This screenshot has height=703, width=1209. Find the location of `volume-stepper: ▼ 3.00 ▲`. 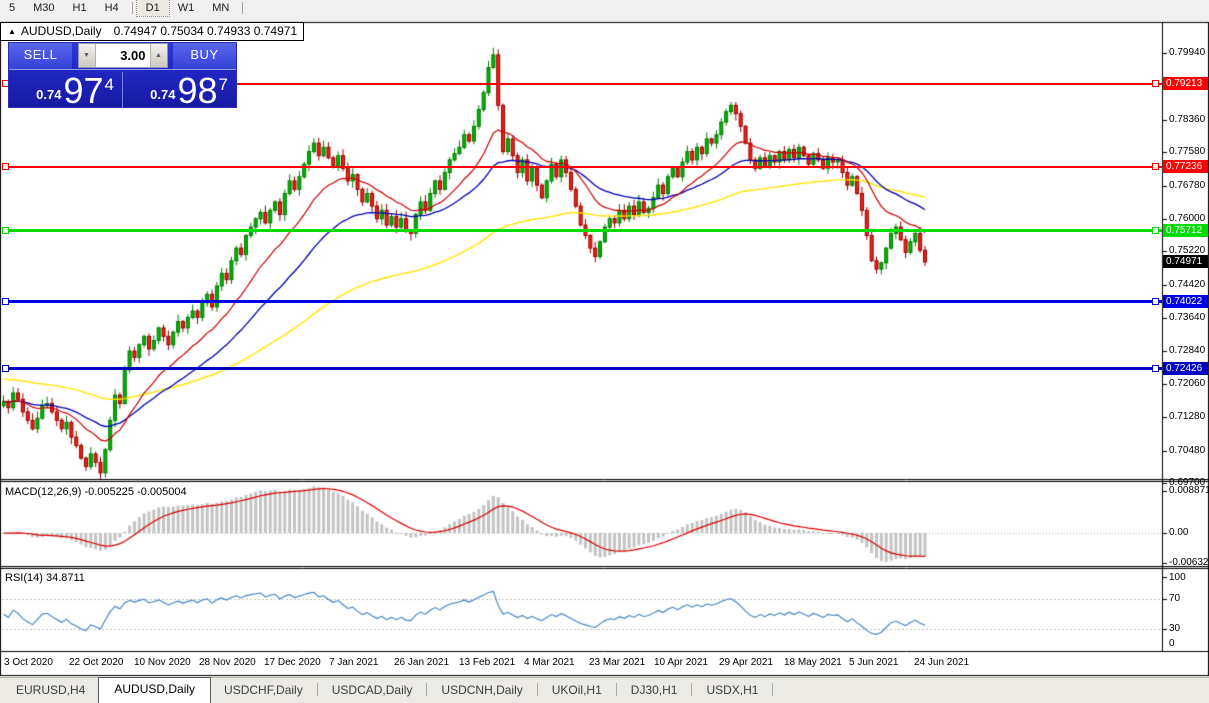

volume-stepper: ▼ 3.00 ▲ is located at coordinates (122, 55).